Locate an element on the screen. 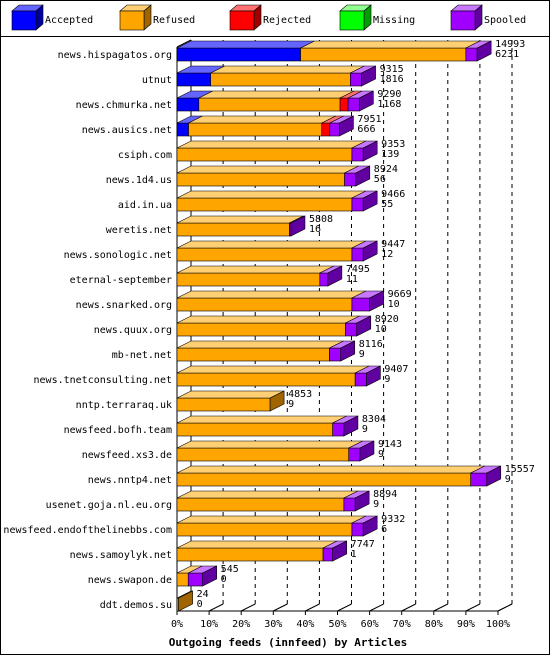 The height and width of the screenshot is (655, 550). legend-label-accepted: Accepted is located at coordinates (69, 20).